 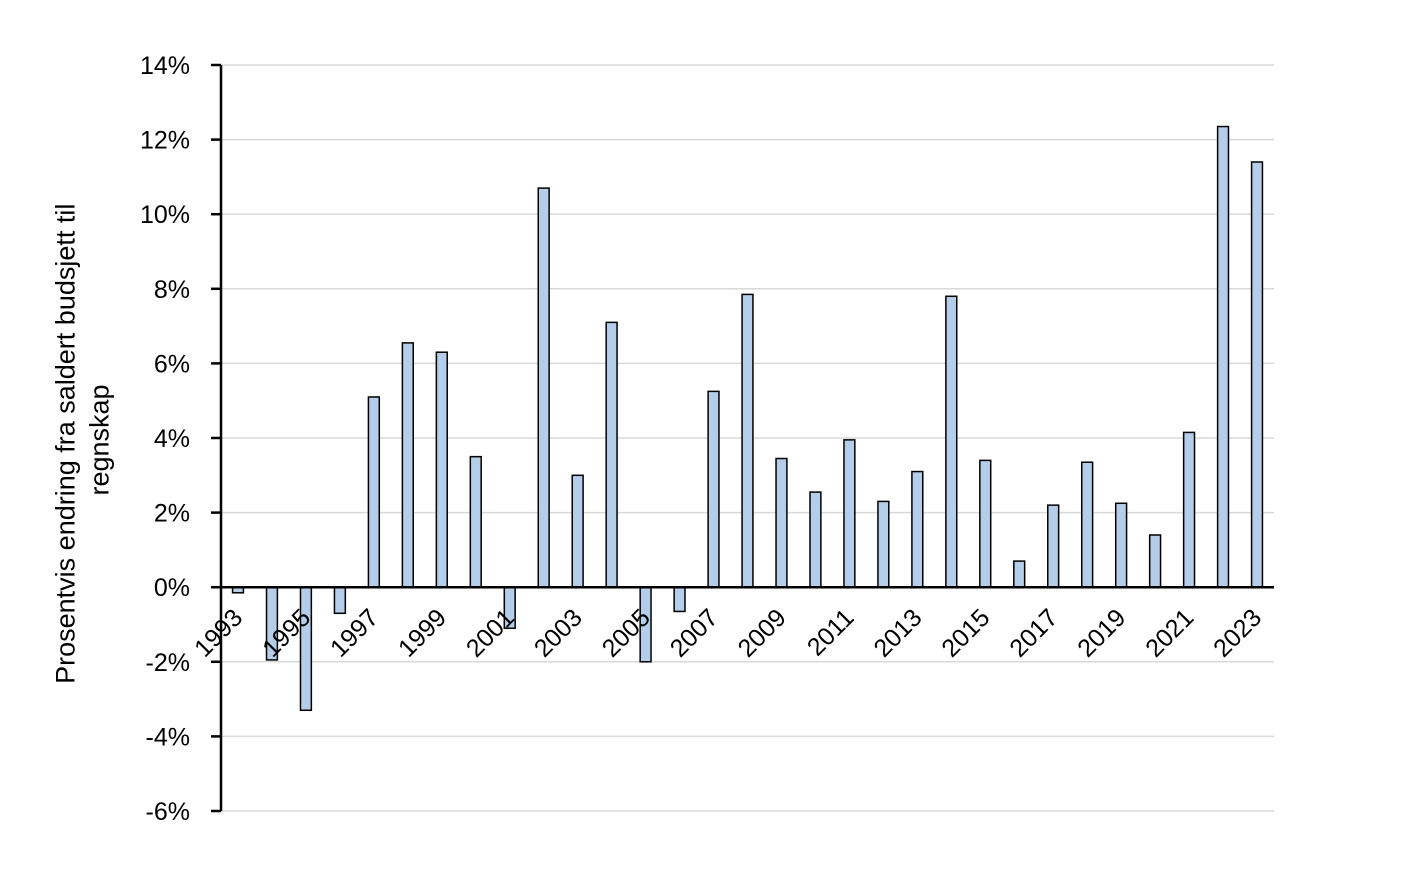 What do you see at coordinates (1121, 545) in the screenshot?
I see `bar-2019` at bounding box center [1121, 545].